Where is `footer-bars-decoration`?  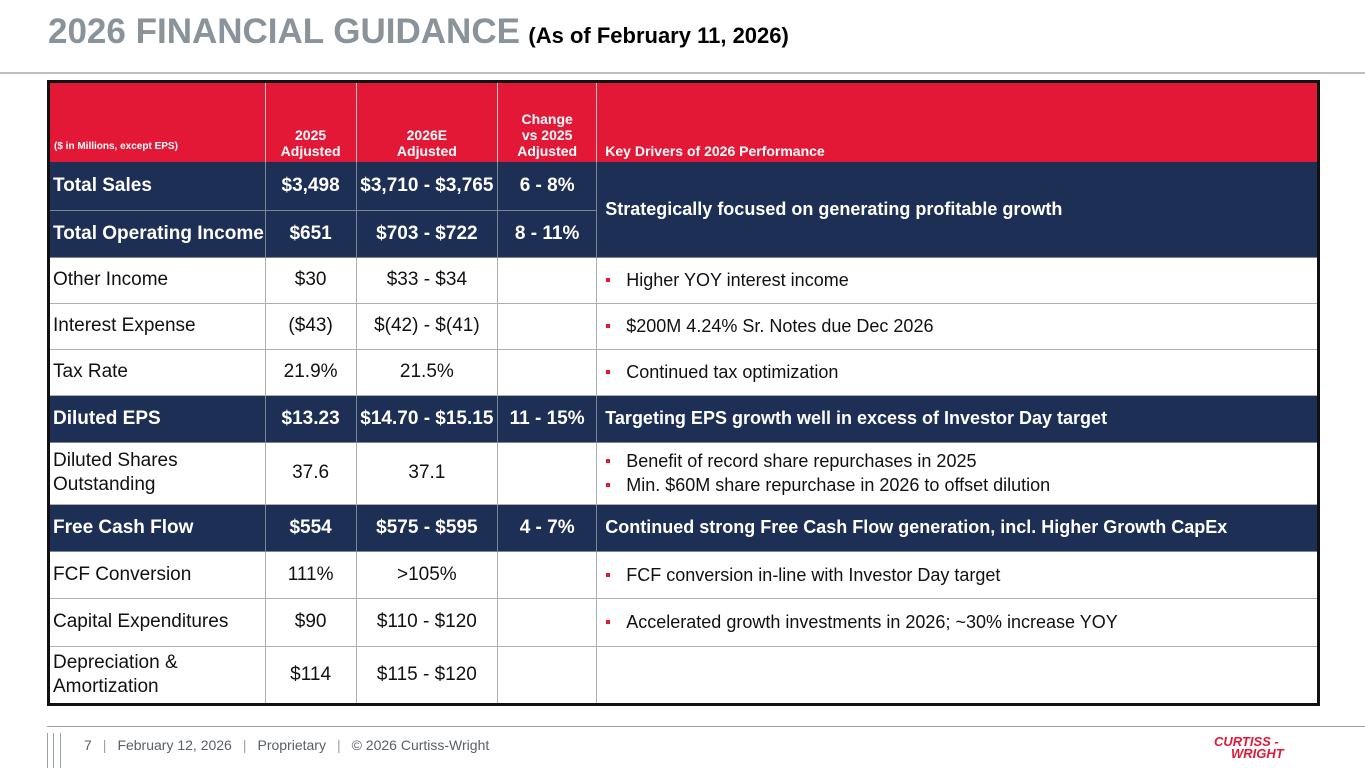 footer-bars-decoration is located at coordinates (54, 750).